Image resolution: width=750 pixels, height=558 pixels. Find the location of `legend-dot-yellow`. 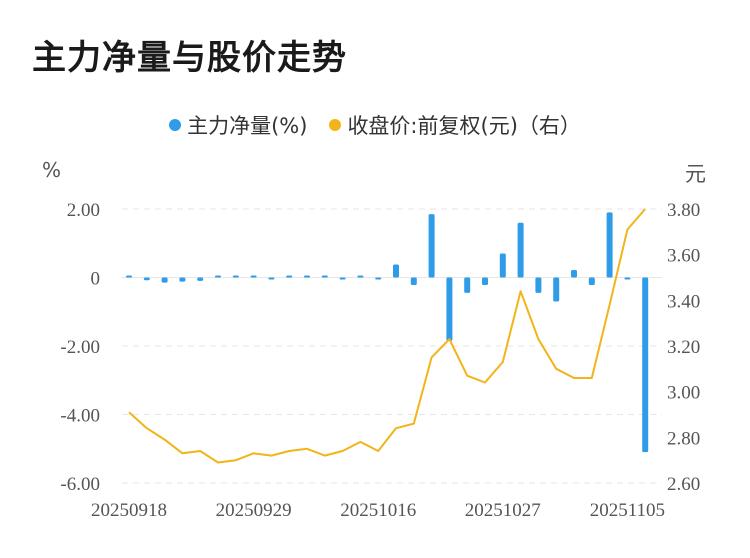

legend-dot-yellow is located at coordinates (335, 125).